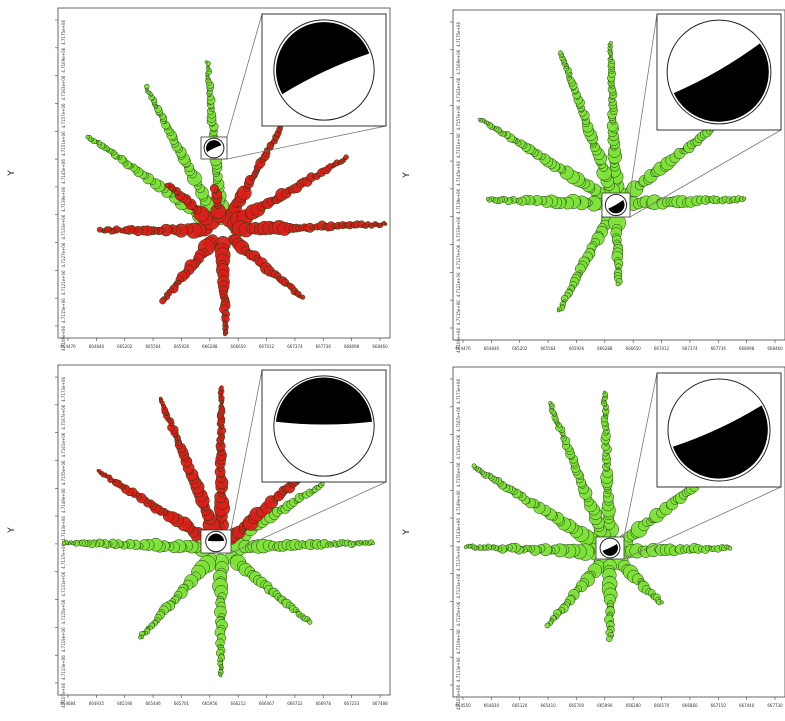 The image size is (785, 721). I want to click on y-tick-label: 4.7139e+06, so click(63, 198).